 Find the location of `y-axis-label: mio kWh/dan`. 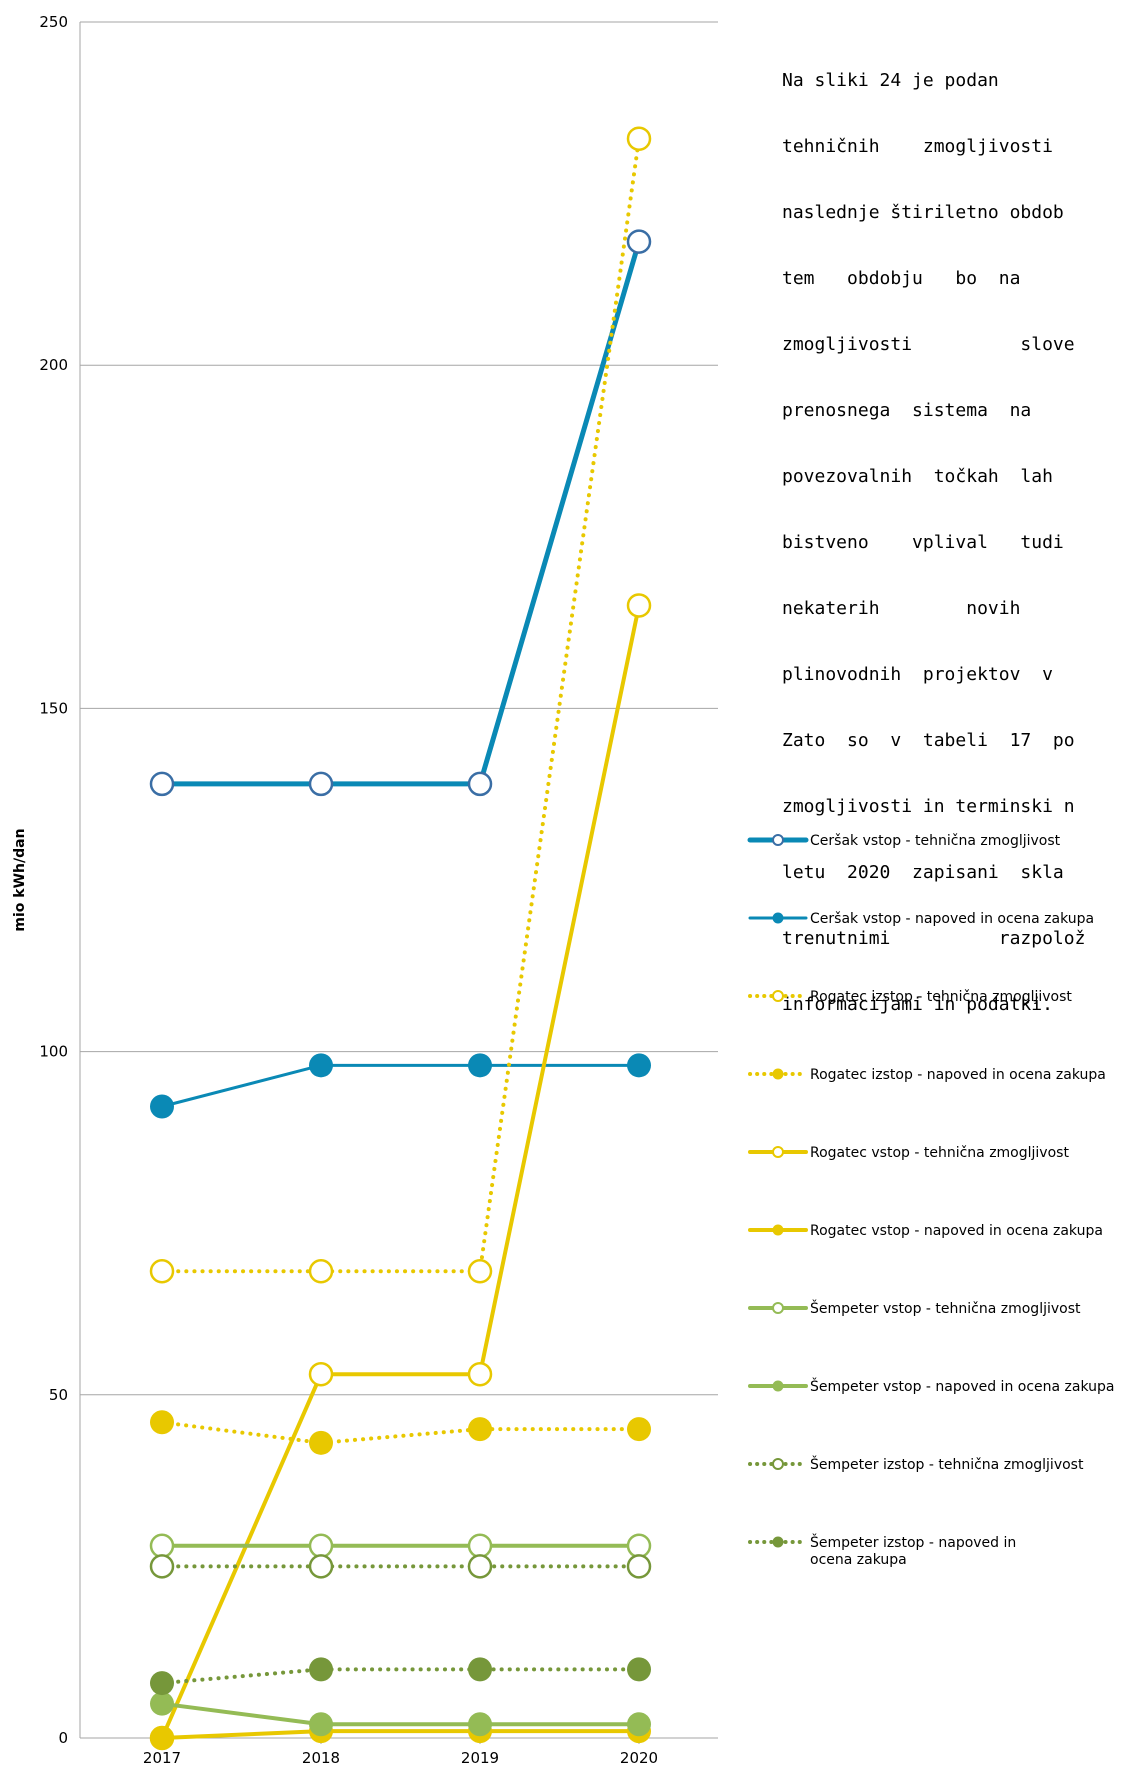

y-axis-label: mio kWh/dan is located at coordinates (20, 879).